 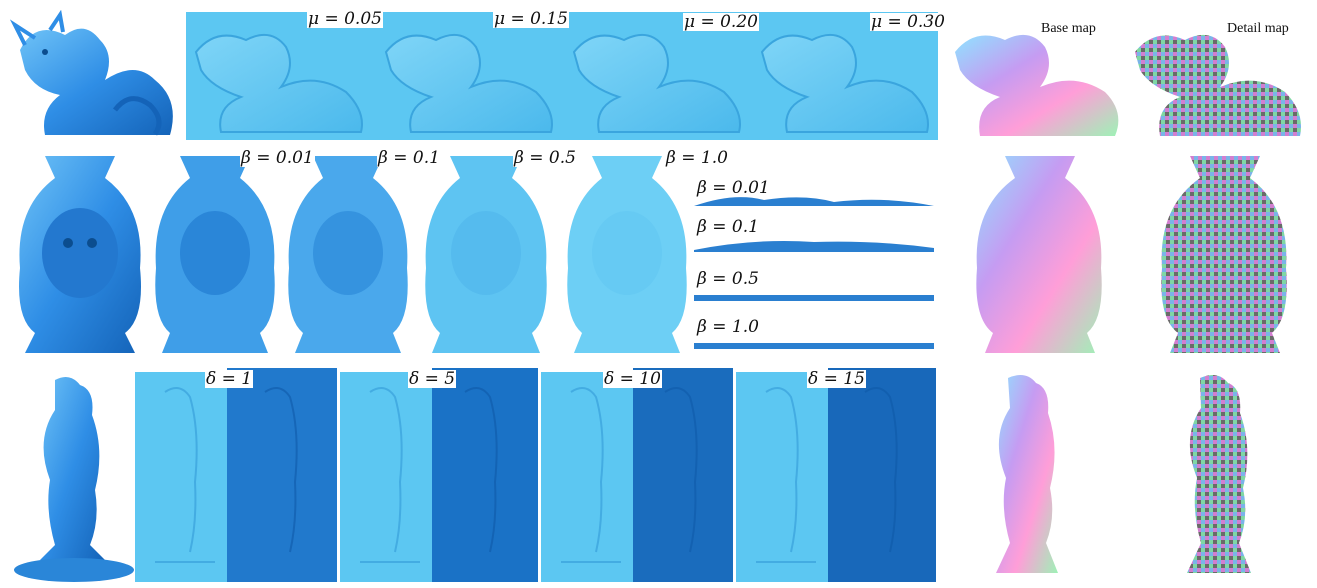 What do you see at coordinates (1068, 29) in the screenshot?
I see `base-map-label: Base map` at bounding box center [1068, 29].